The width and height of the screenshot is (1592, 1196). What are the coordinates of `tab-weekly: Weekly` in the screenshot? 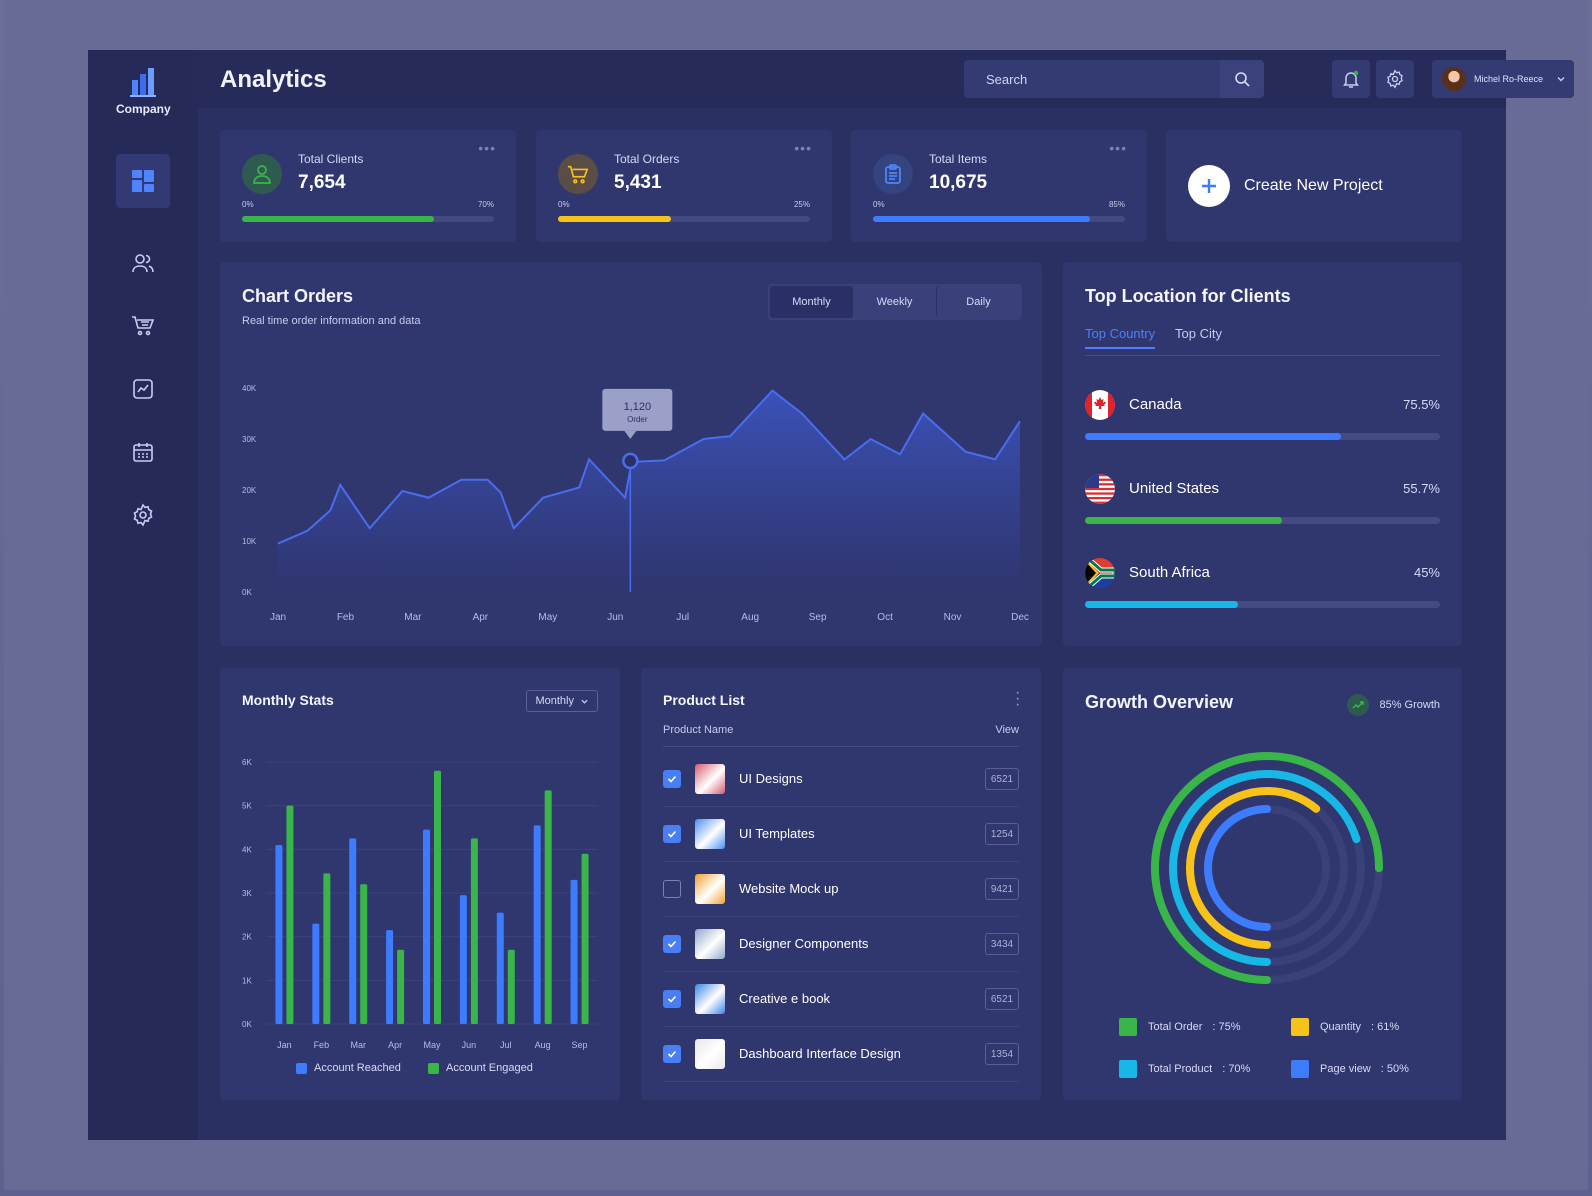 It's located at (894, 302).